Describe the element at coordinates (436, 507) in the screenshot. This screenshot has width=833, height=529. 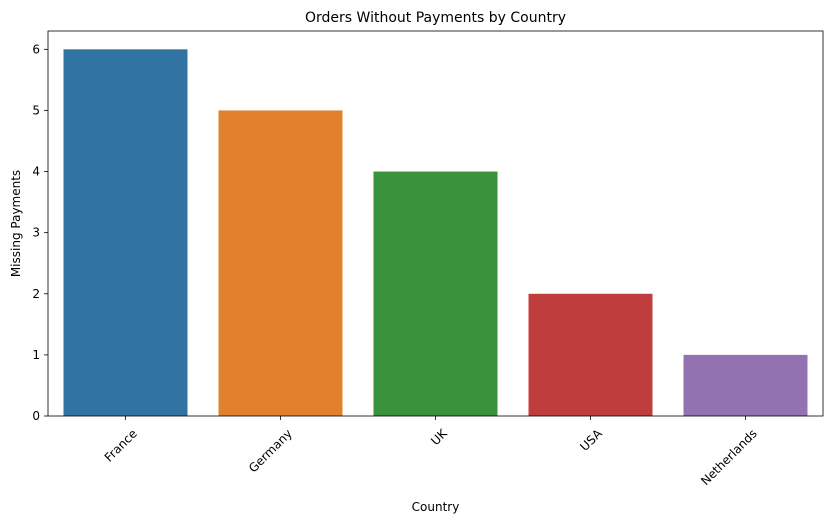
I see `x-axis-label: Country` at that location.